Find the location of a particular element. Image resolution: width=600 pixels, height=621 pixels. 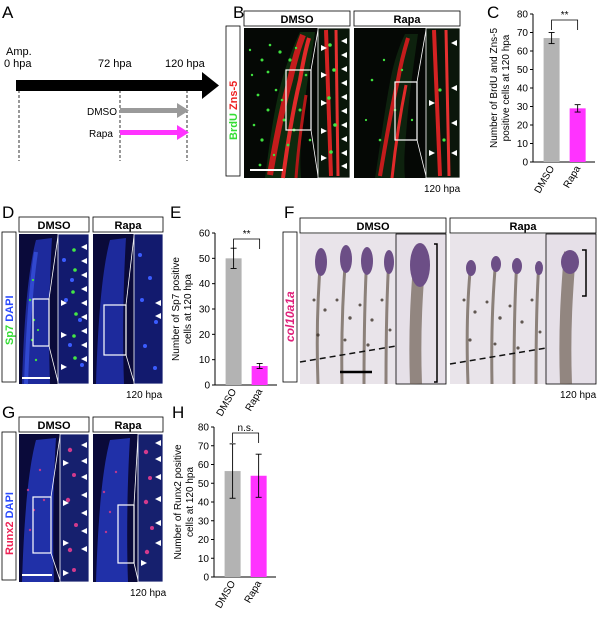

panel-f-timepoint: 120 hpa is located at coordinates (578, 395).